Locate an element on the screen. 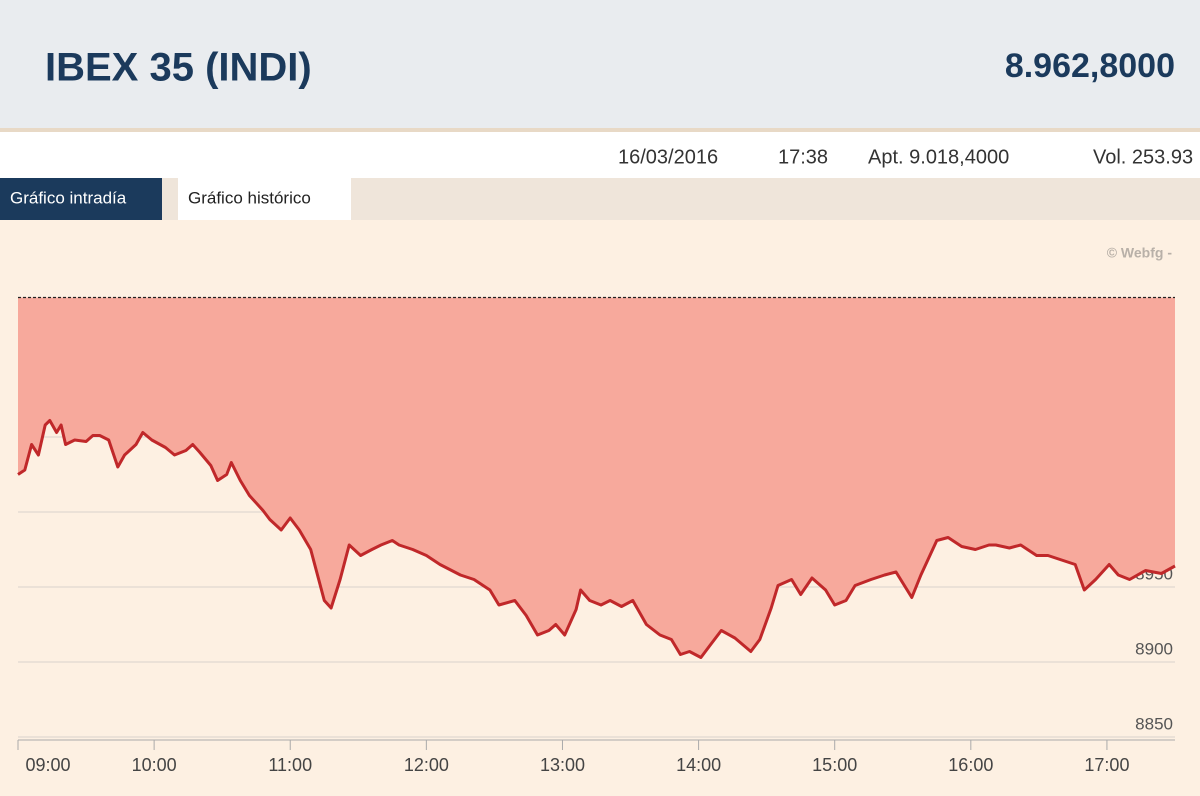  info-bar is located at coordinates (600, 154).